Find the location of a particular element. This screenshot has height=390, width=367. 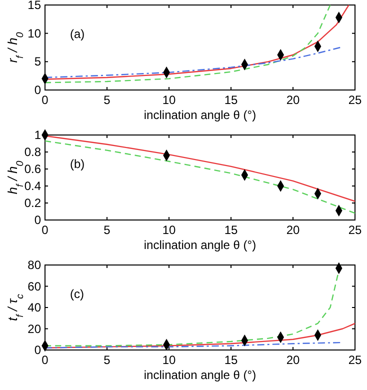

y-tick-label: 1 is located at coordinates (38, 135).